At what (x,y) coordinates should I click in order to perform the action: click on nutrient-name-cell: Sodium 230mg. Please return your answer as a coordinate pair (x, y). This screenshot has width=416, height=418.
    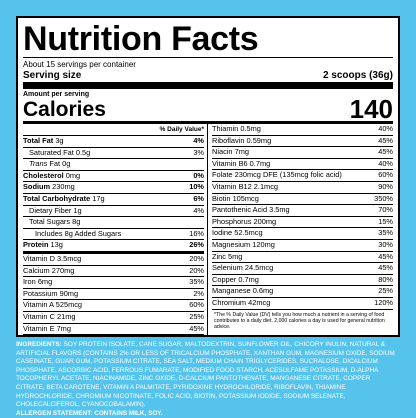
    Looking at the image, I should click on (49, 187).